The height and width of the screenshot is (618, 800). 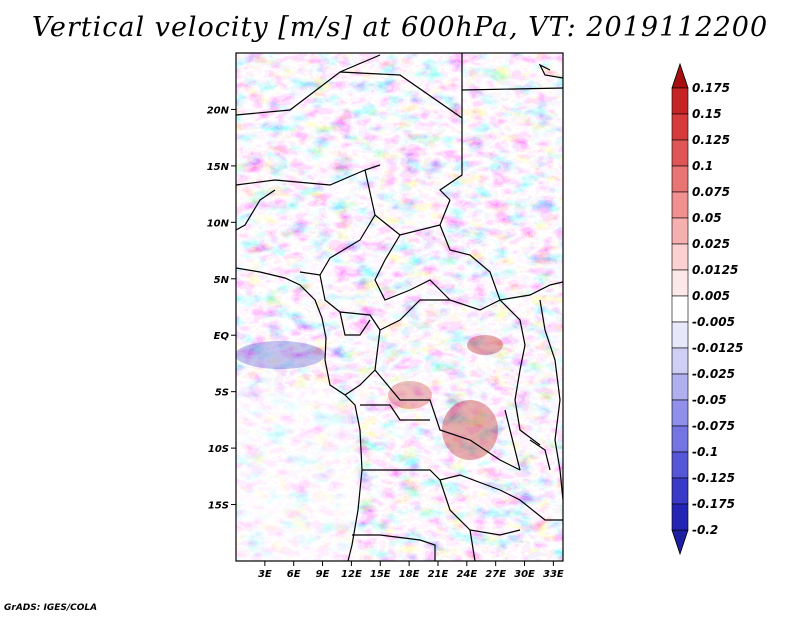 I want to click on longitude-axis: 3E 6E 9E 12E 15E 18E 21E 24E 27E 30E 33E, so click(x=411, y=570).